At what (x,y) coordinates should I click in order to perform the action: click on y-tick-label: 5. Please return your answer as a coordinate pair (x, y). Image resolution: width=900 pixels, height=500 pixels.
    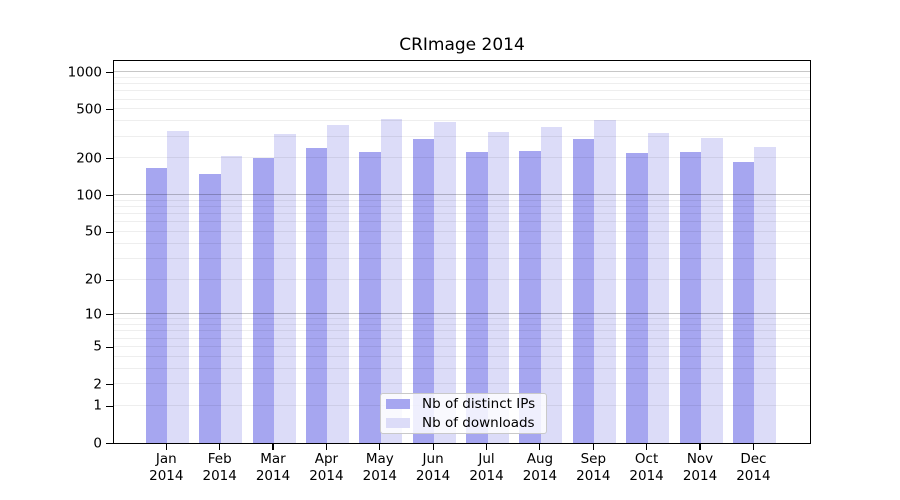
    Looking at the image, I should click on (97, 346).